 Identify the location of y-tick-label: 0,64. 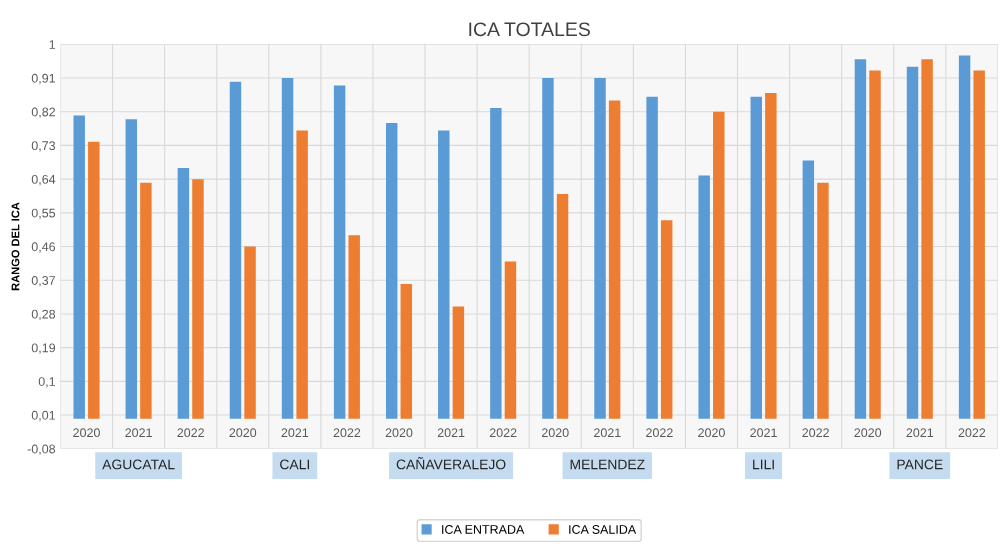
(43, 180).